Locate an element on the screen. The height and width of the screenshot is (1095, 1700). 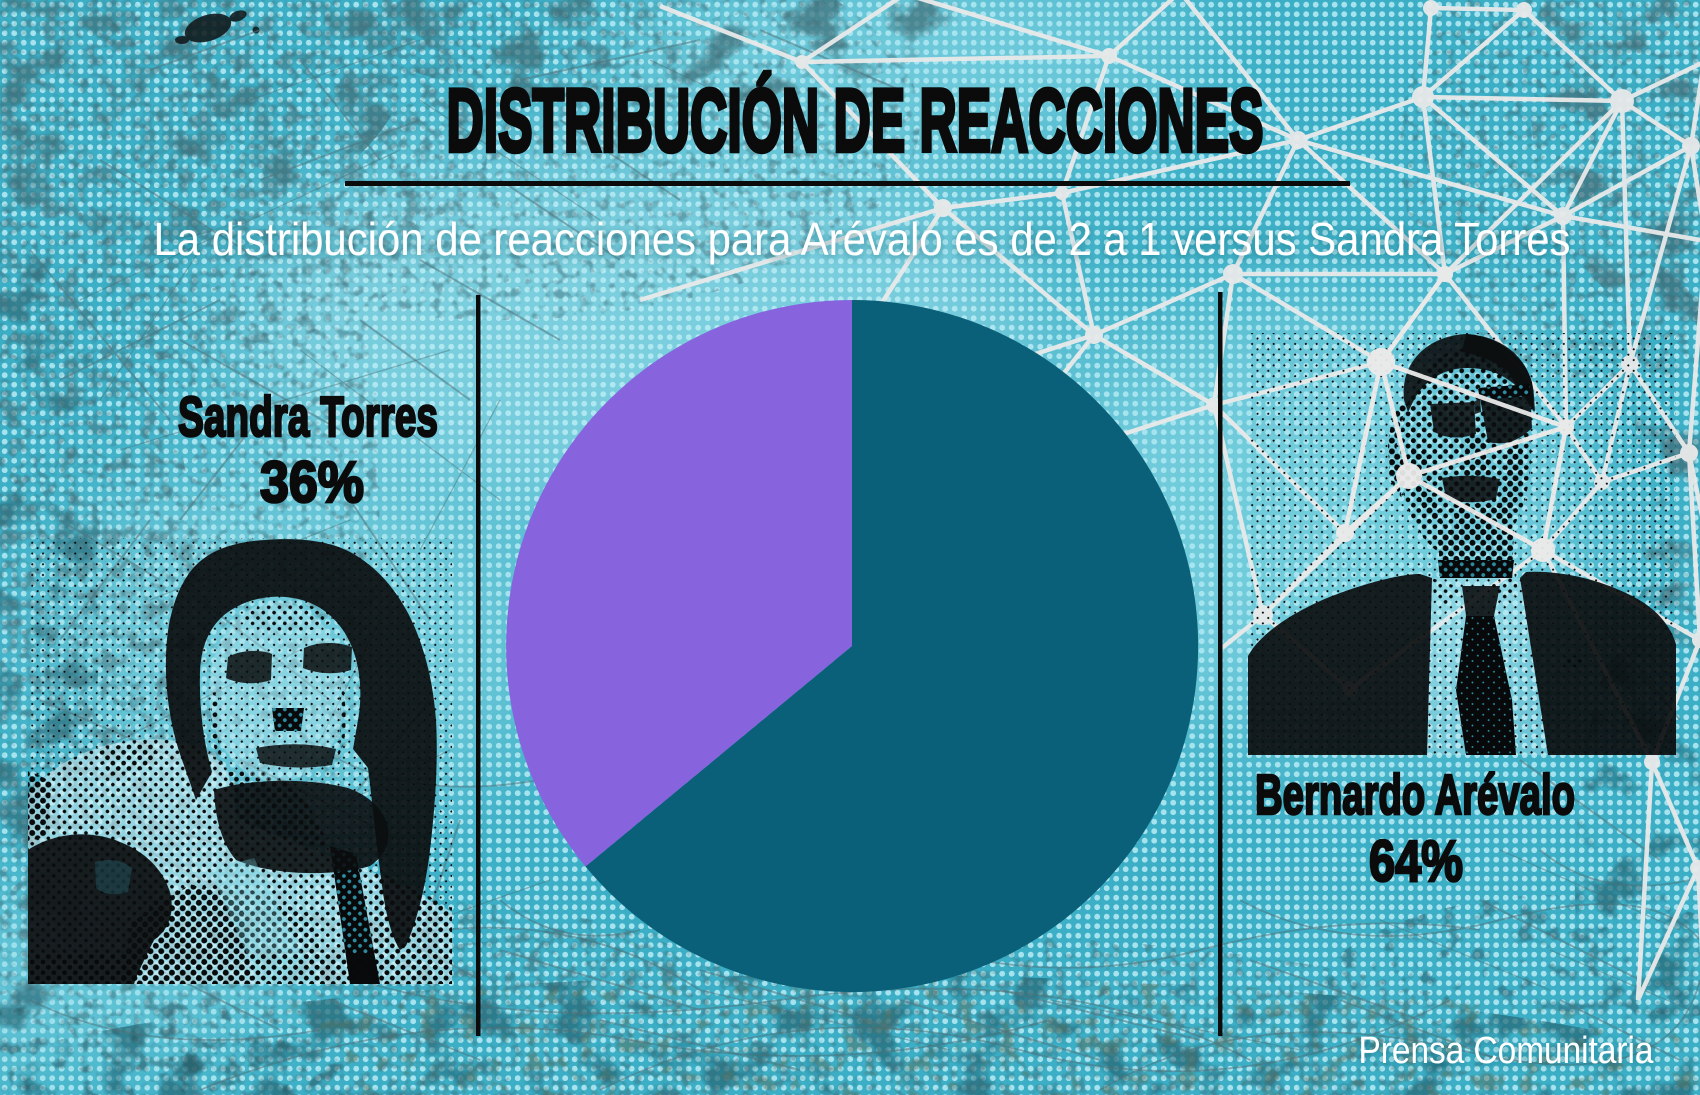
svg-text: Prensa Comunitaria is located at coordinates (1507, 1051).